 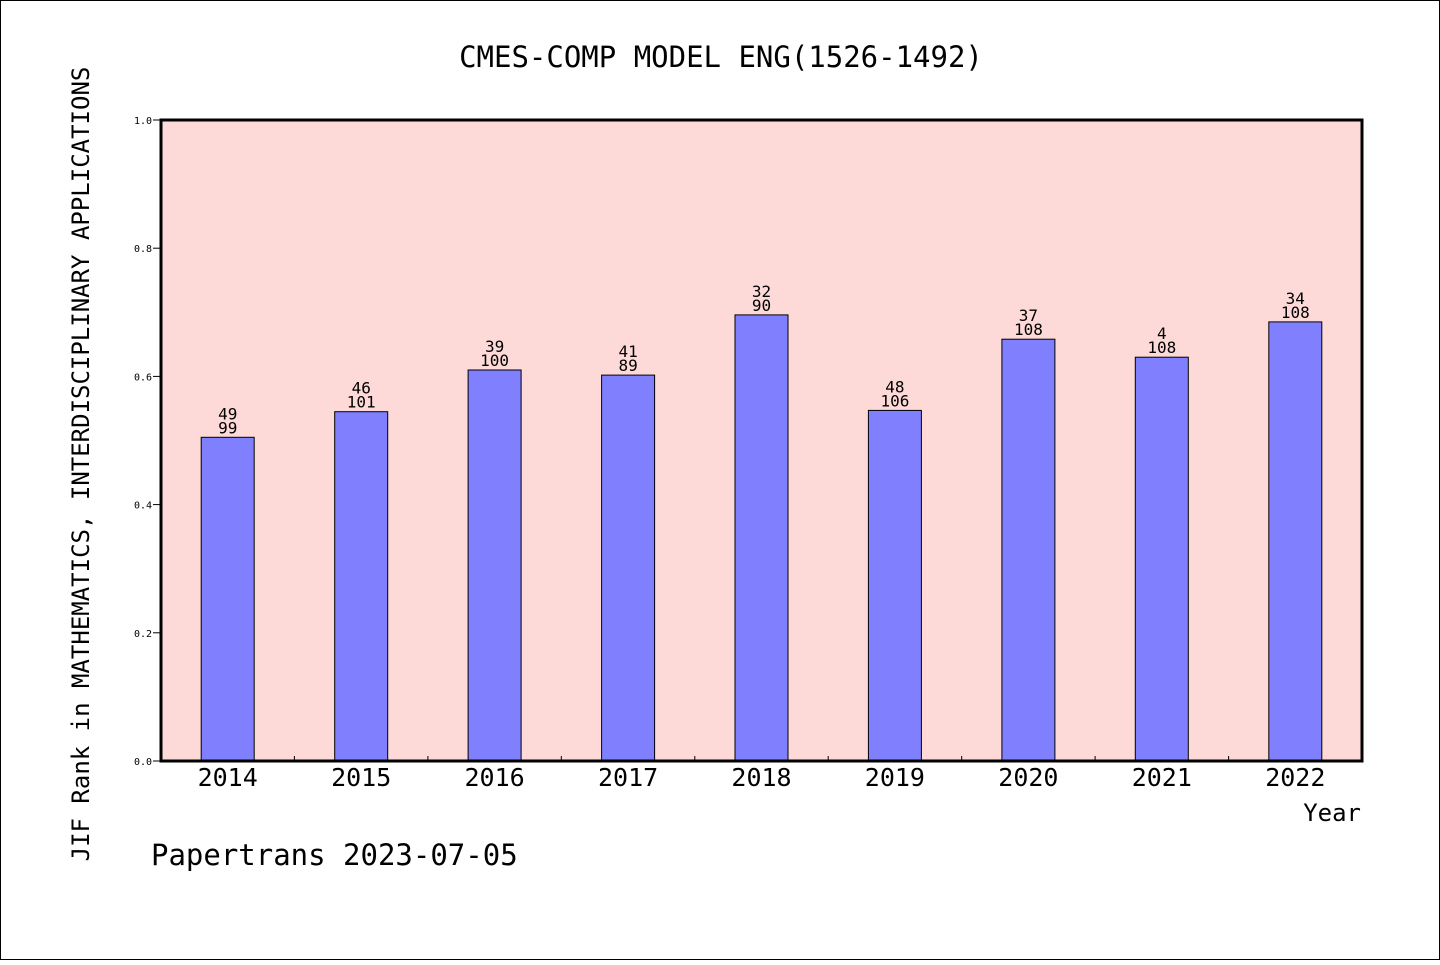 What do you see at coordinates (761, 291) in the screenshot?
I see `rank-label-2018: 32` at bounding box center [761, 291].